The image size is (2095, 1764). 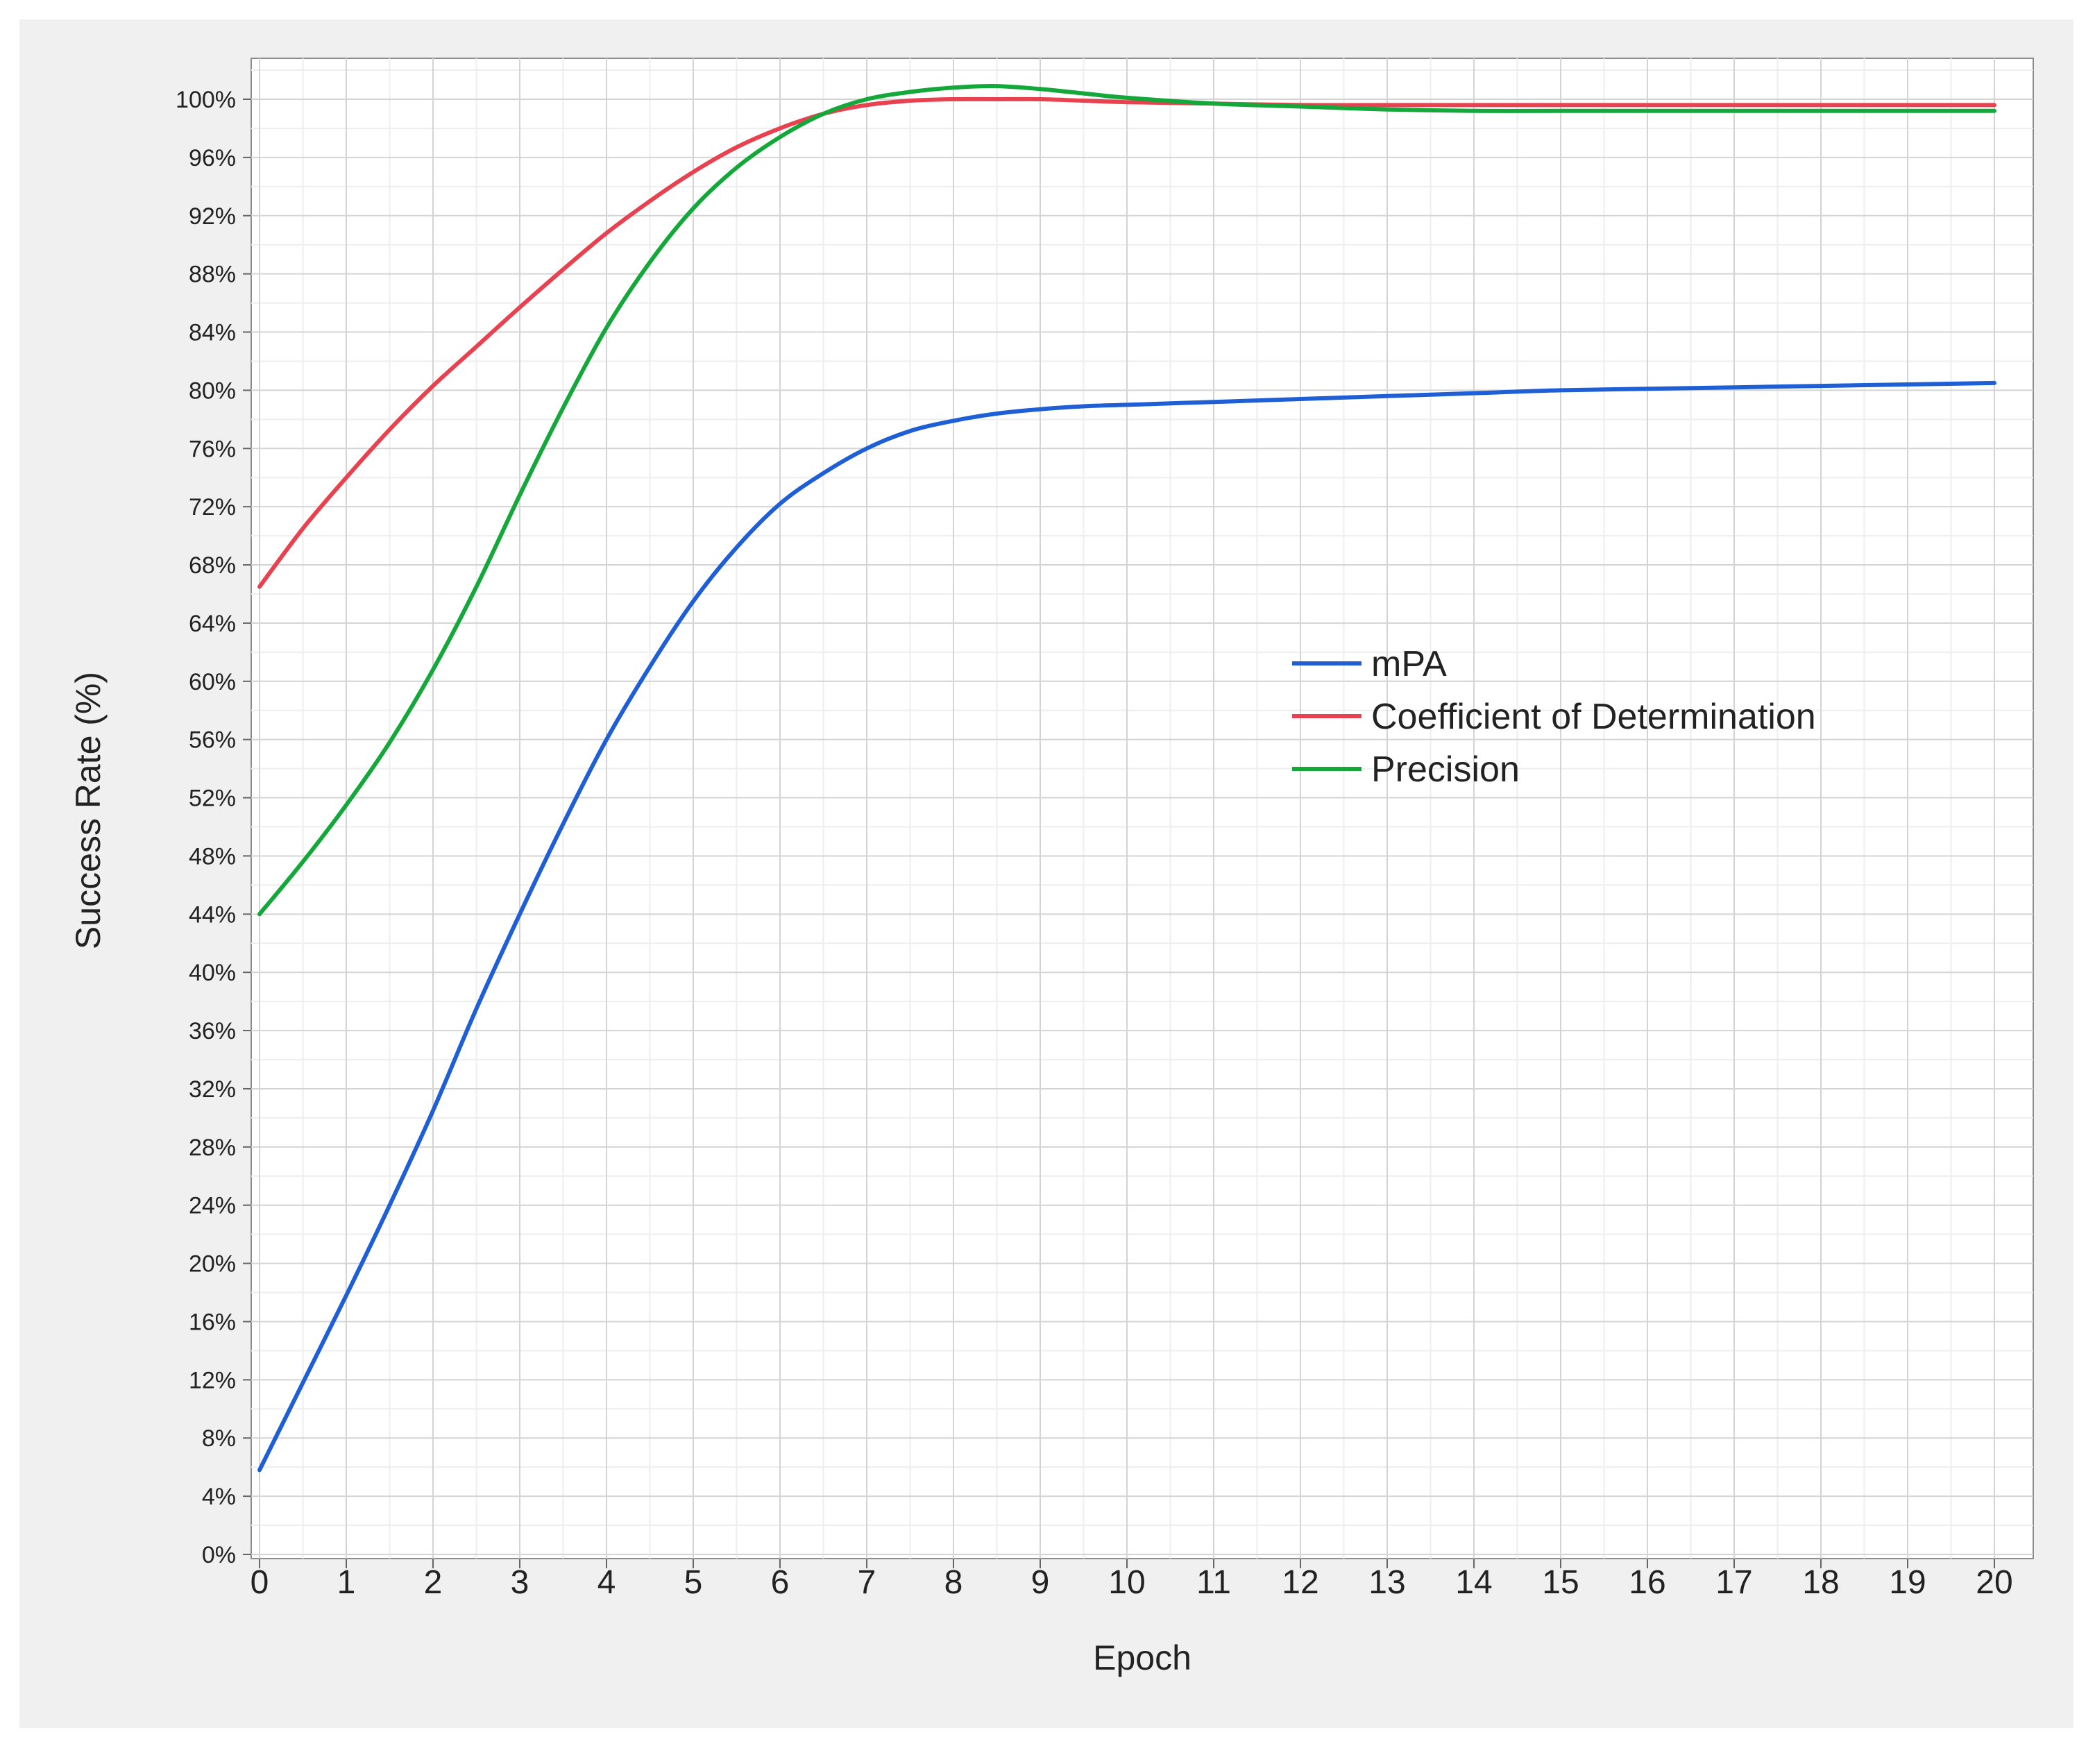 What do you see at coordinates (212, 275) in the screenshot?
I see `y-tick-label: 88%` at bounding box center [212, 275].